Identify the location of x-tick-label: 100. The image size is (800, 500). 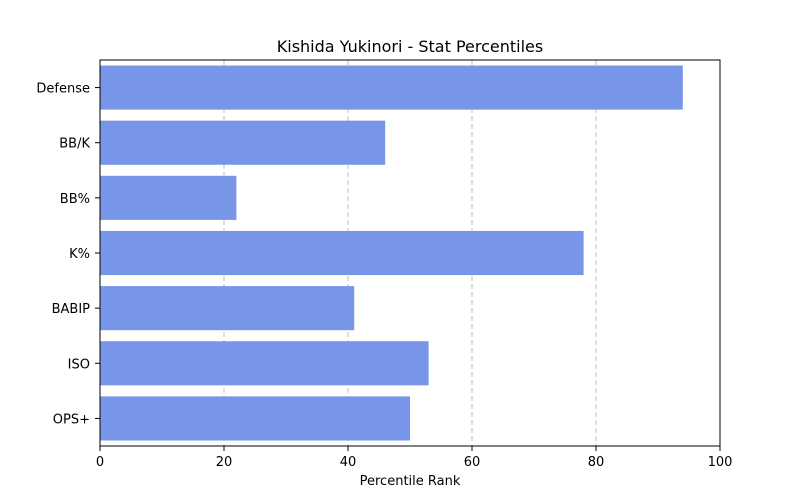
(720, 462).